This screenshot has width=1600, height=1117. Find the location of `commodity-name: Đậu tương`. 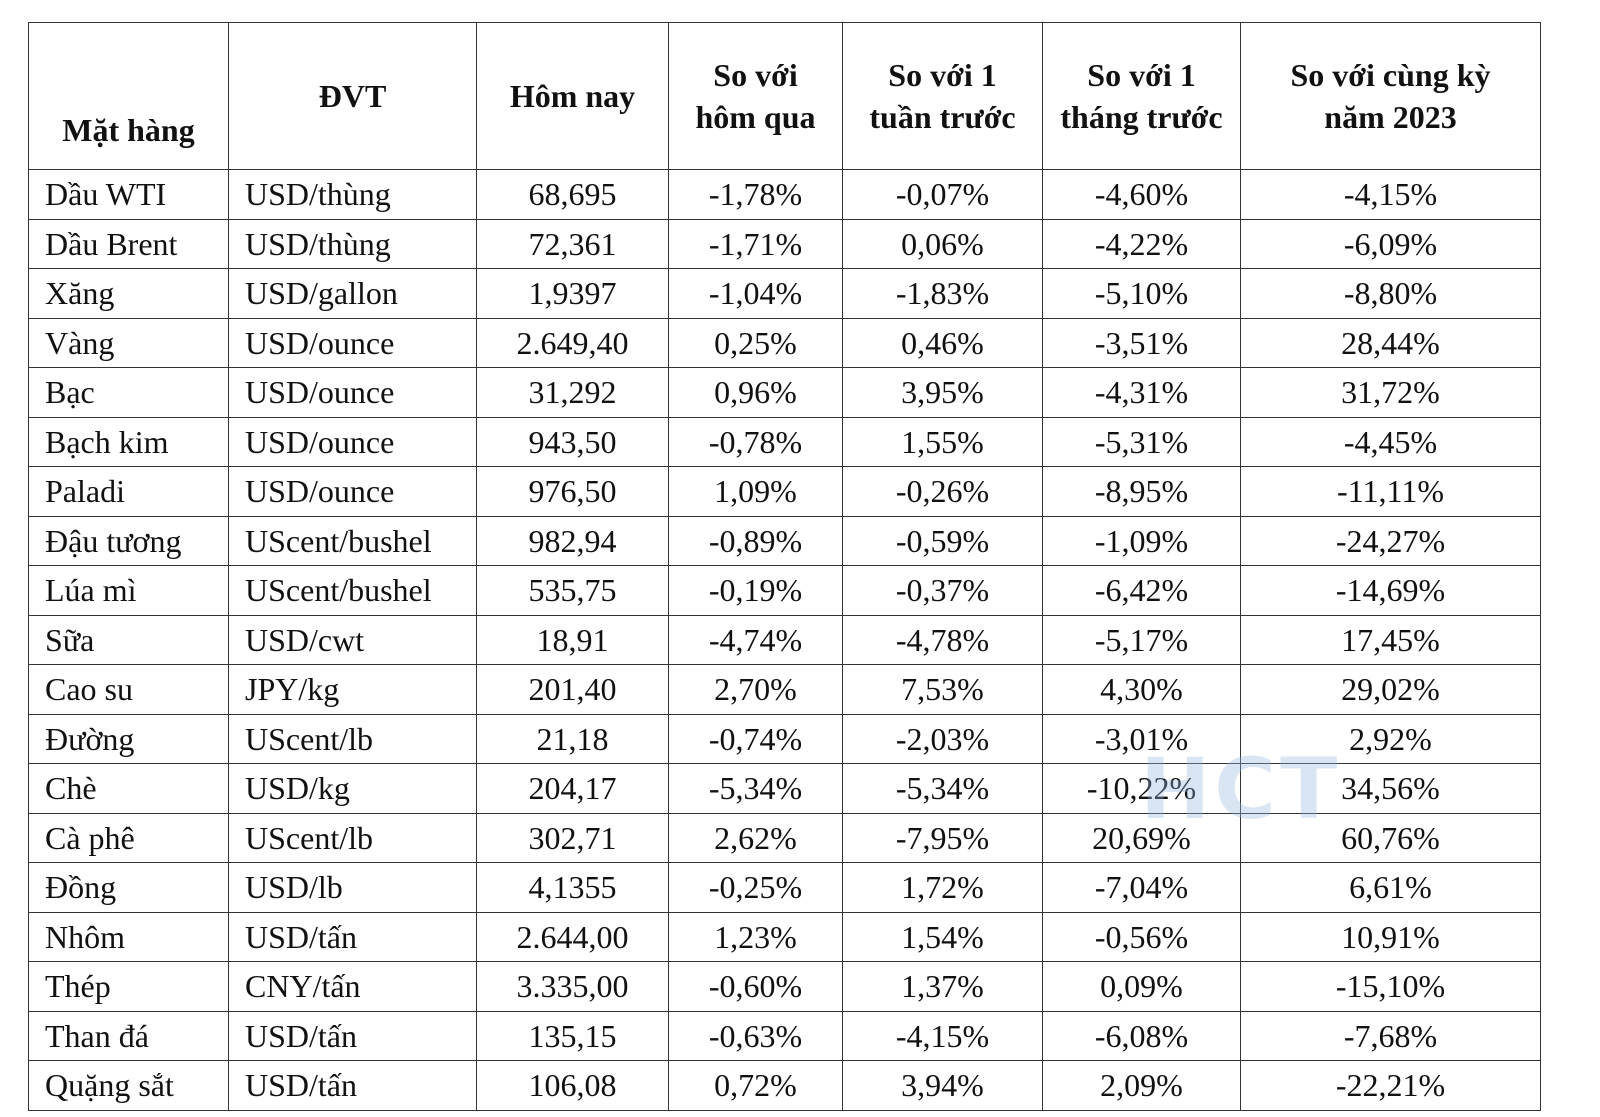

commodity-name: Đậu tương is located at coordinates (128, 540).